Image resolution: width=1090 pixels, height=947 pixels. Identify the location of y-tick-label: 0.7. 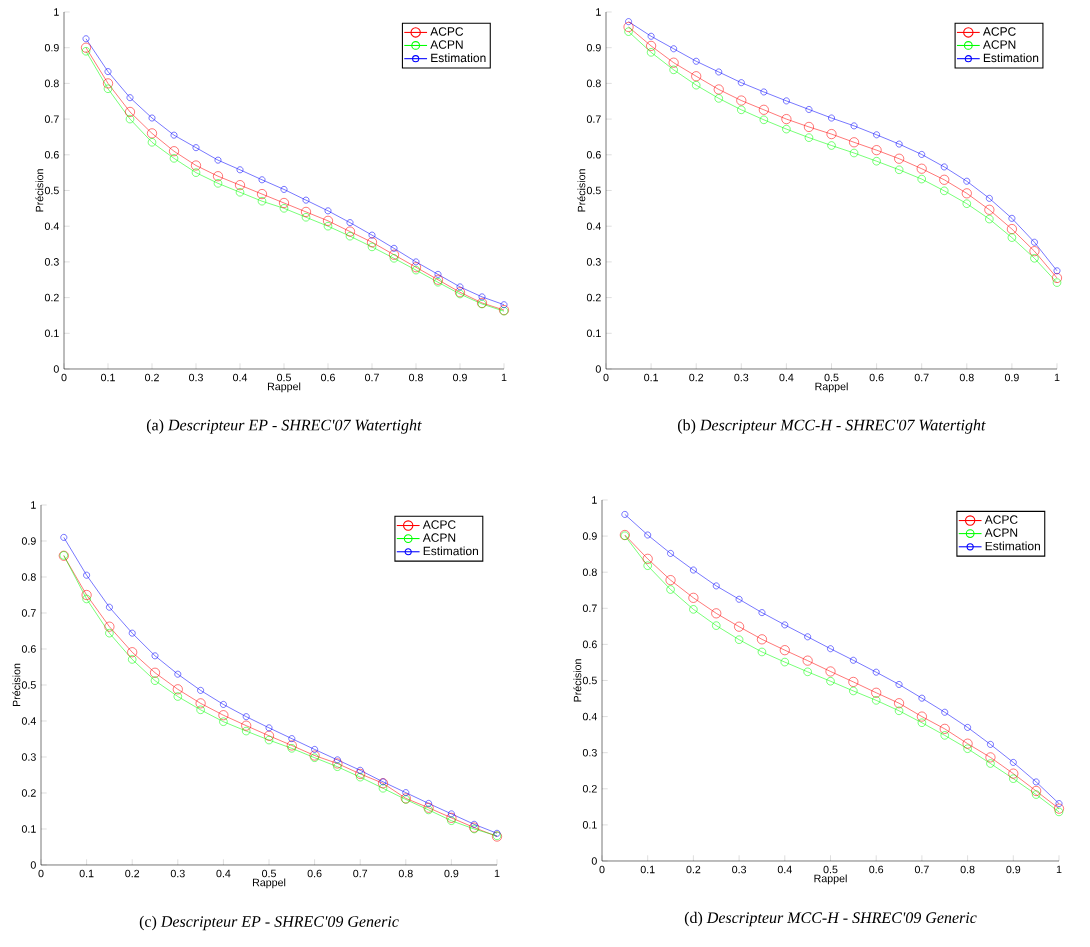
(593, 119).